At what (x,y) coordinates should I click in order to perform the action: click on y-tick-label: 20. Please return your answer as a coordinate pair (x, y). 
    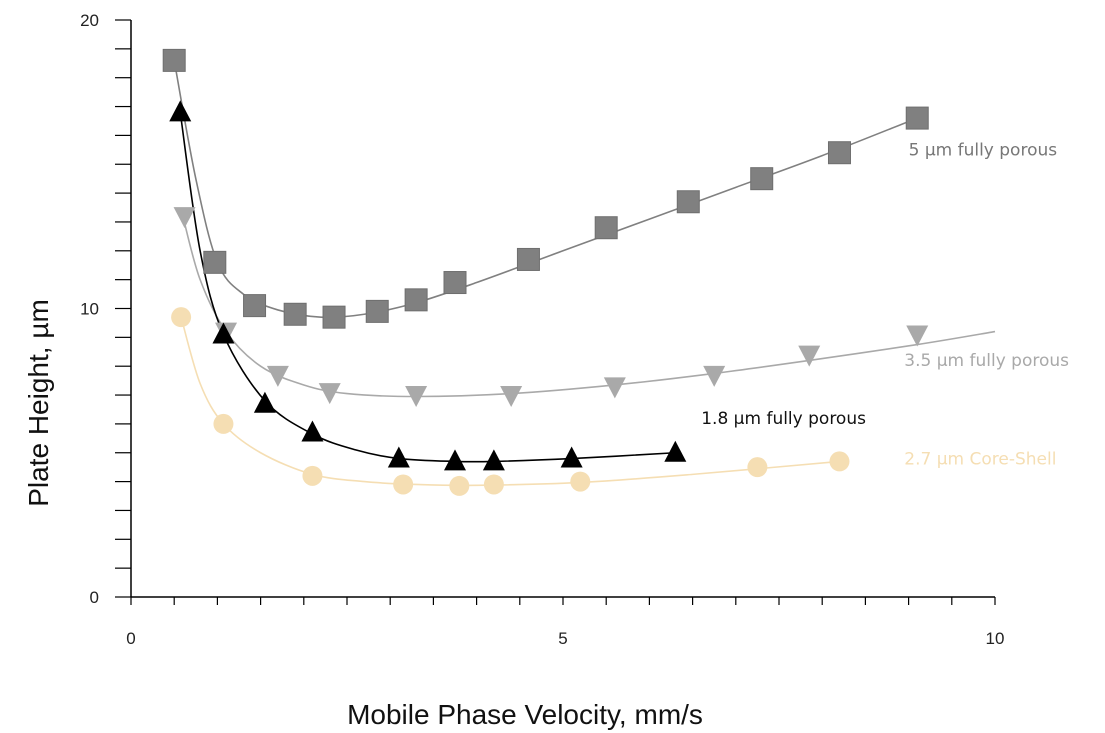
    Looking at the image, I should click on (89, 20).